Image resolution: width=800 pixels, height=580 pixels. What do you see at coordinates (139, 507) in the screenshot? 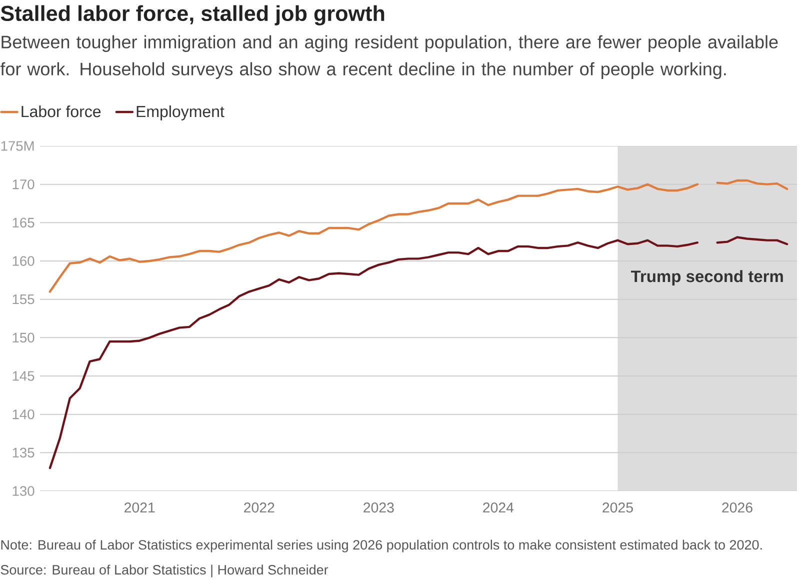
I see `x-tick-label: 2021` at bounding box center [139, 507].